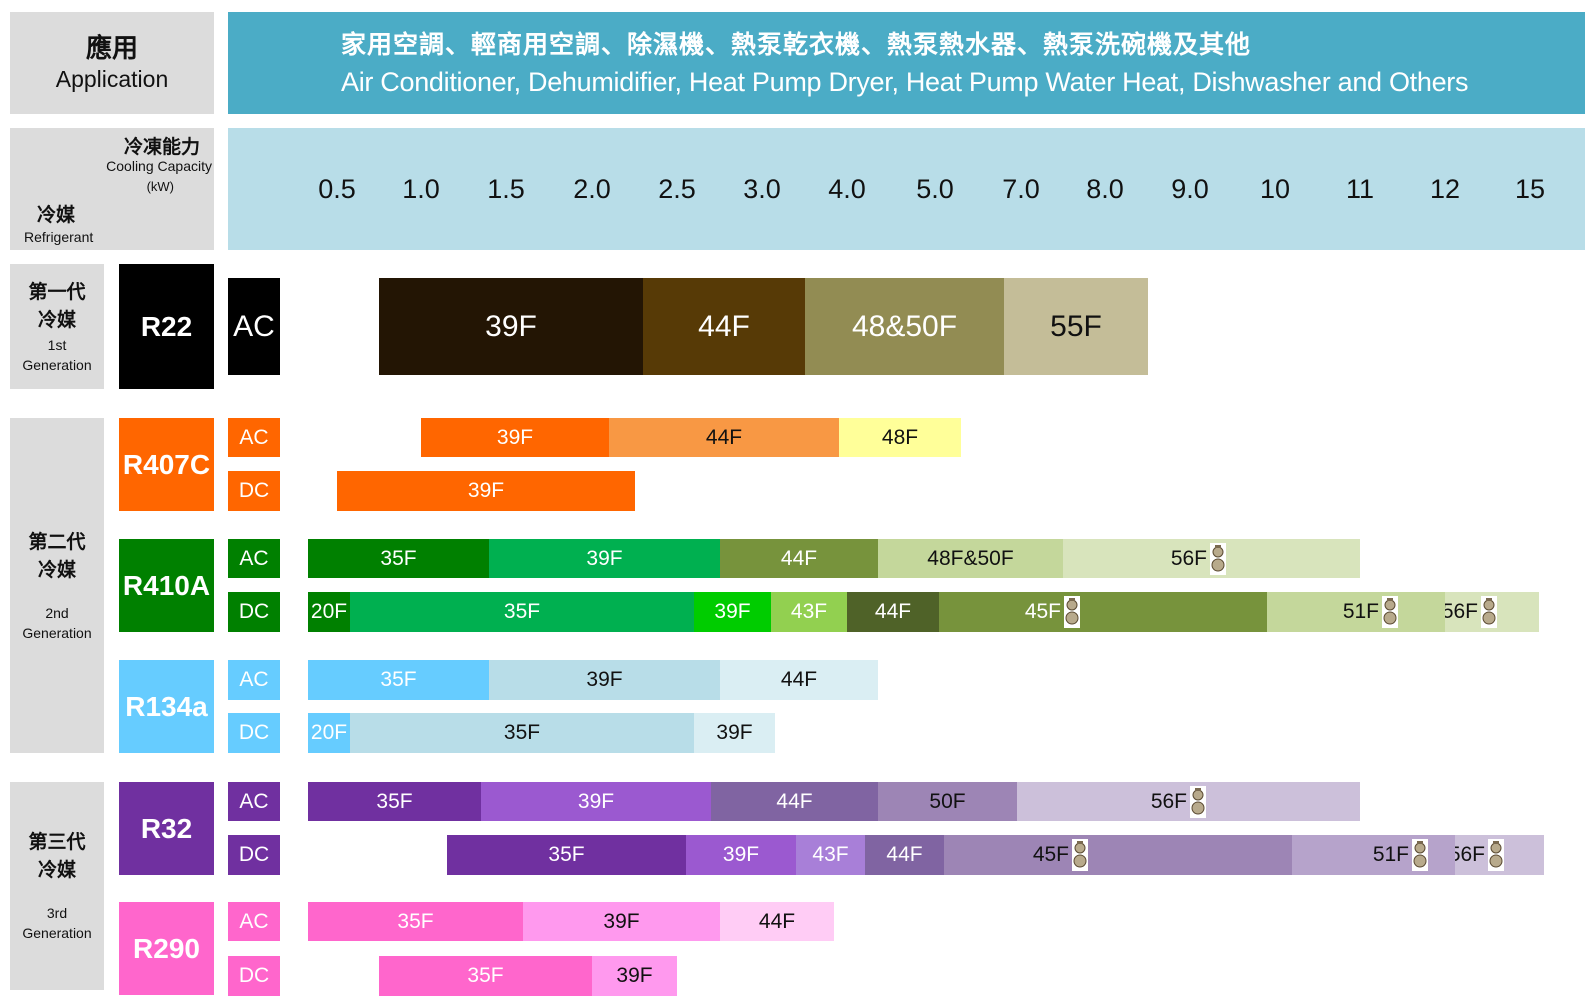 The height and width of the screenshot is (1001, 1585). What do you see at coordinates (57, 556) in the screenshot?
I see `generation-2-zh: 第二代 冷媒` at bounding box center [57, 556].